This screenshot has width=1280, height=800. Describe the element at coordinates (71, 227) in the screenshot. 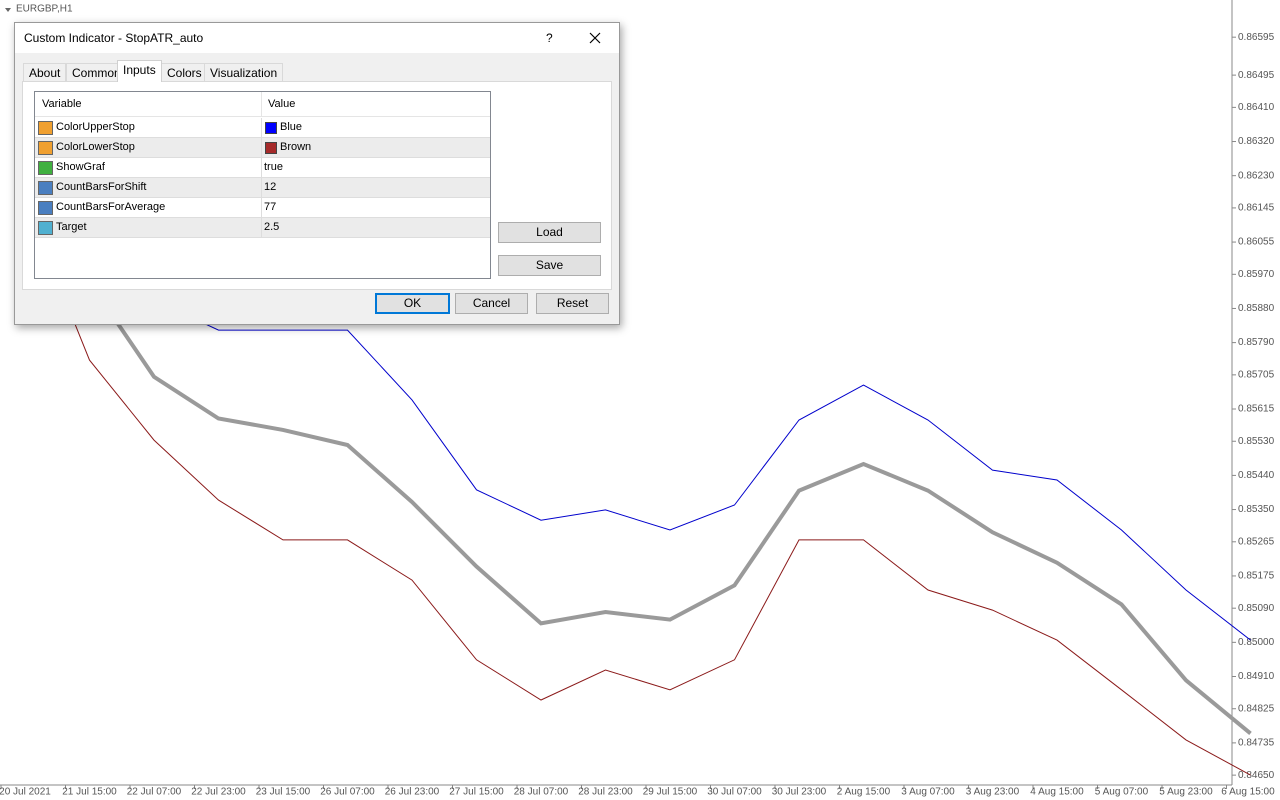

I see `variable-name: Target` at that location.